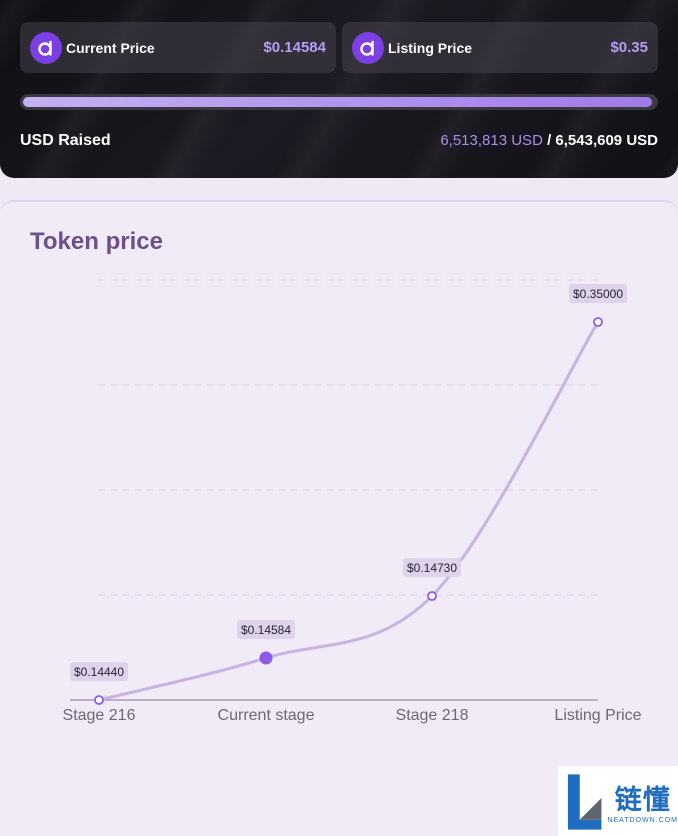 Image resolution: width=678 pixels, height=836 pixels. Describe the element at coordinates (500, 47) in the screenshot. I see `listing-price-card: Listing Price $0.35` at that location.